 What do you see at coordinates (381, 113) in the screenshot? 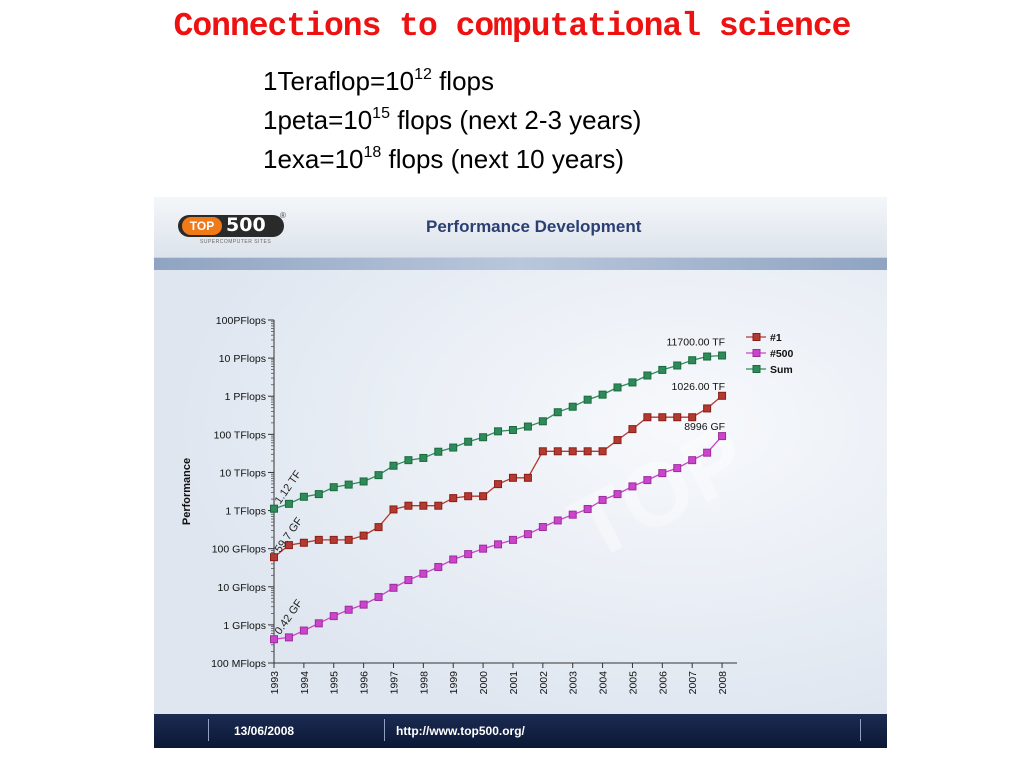
I see `def-exponent: 15` at bounding box center [381, 113].